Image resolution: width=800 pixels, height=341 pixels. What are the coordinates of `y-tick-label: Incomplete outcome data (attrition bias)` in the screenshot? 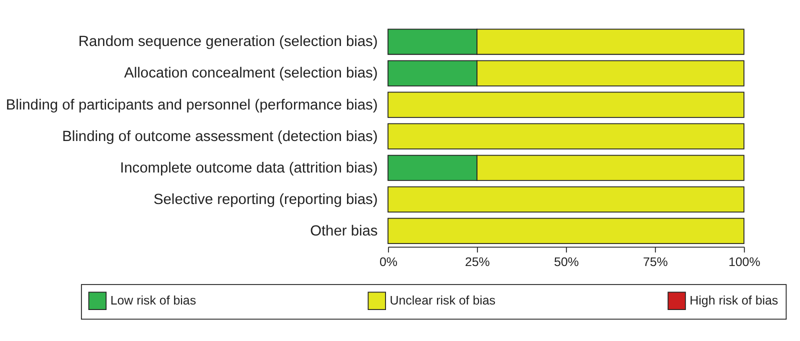 It's located at (249, 168).